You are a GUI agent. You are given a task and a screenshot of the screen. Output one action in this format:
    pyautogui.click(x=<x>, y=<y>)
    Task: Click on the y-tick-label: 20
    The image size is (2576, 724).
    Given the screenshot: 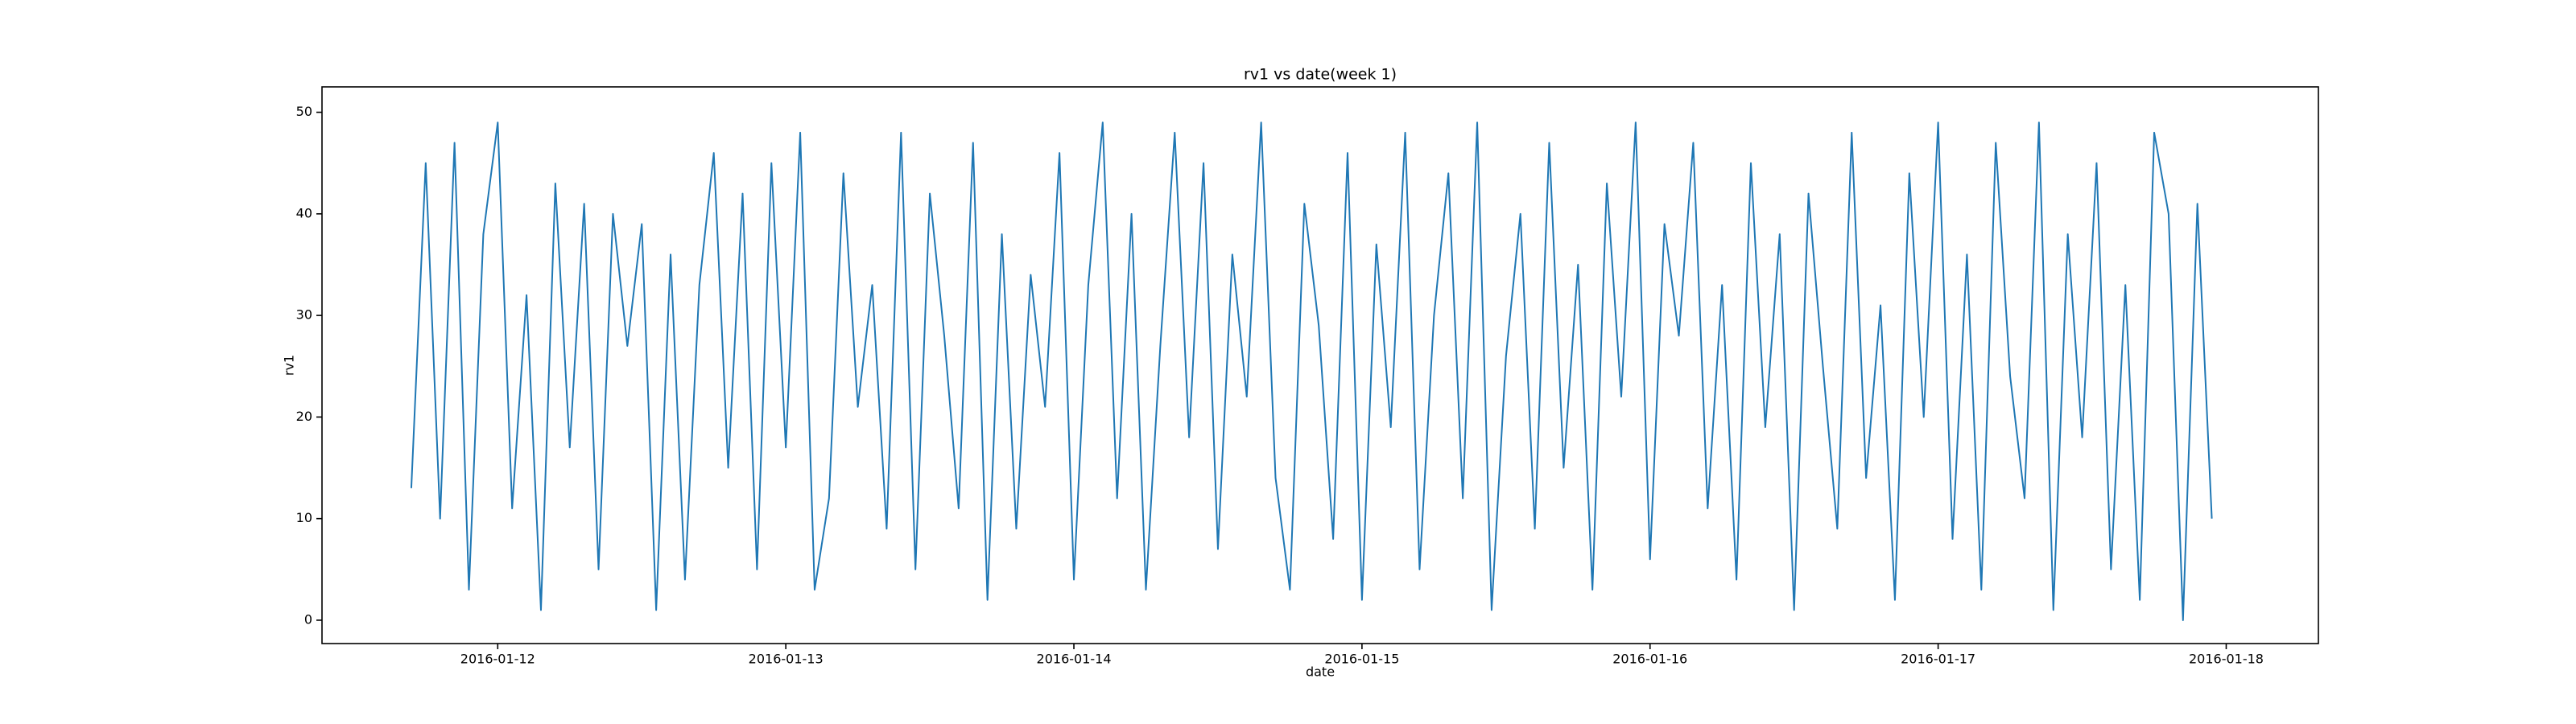 What is the action you would take?
    pyautogui.click(x=304, y=416)
    